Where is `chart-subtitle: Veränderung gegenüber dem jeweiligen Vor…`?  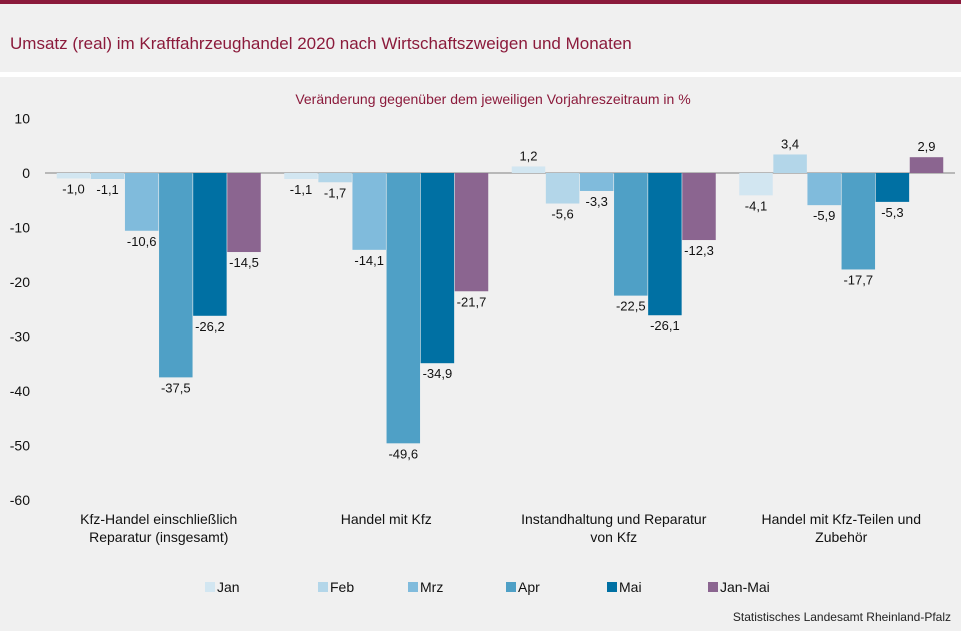
chart-subtitle: Veränderung gegenüber dem jeweiligen Vor… is located at coordinates (492, 99).